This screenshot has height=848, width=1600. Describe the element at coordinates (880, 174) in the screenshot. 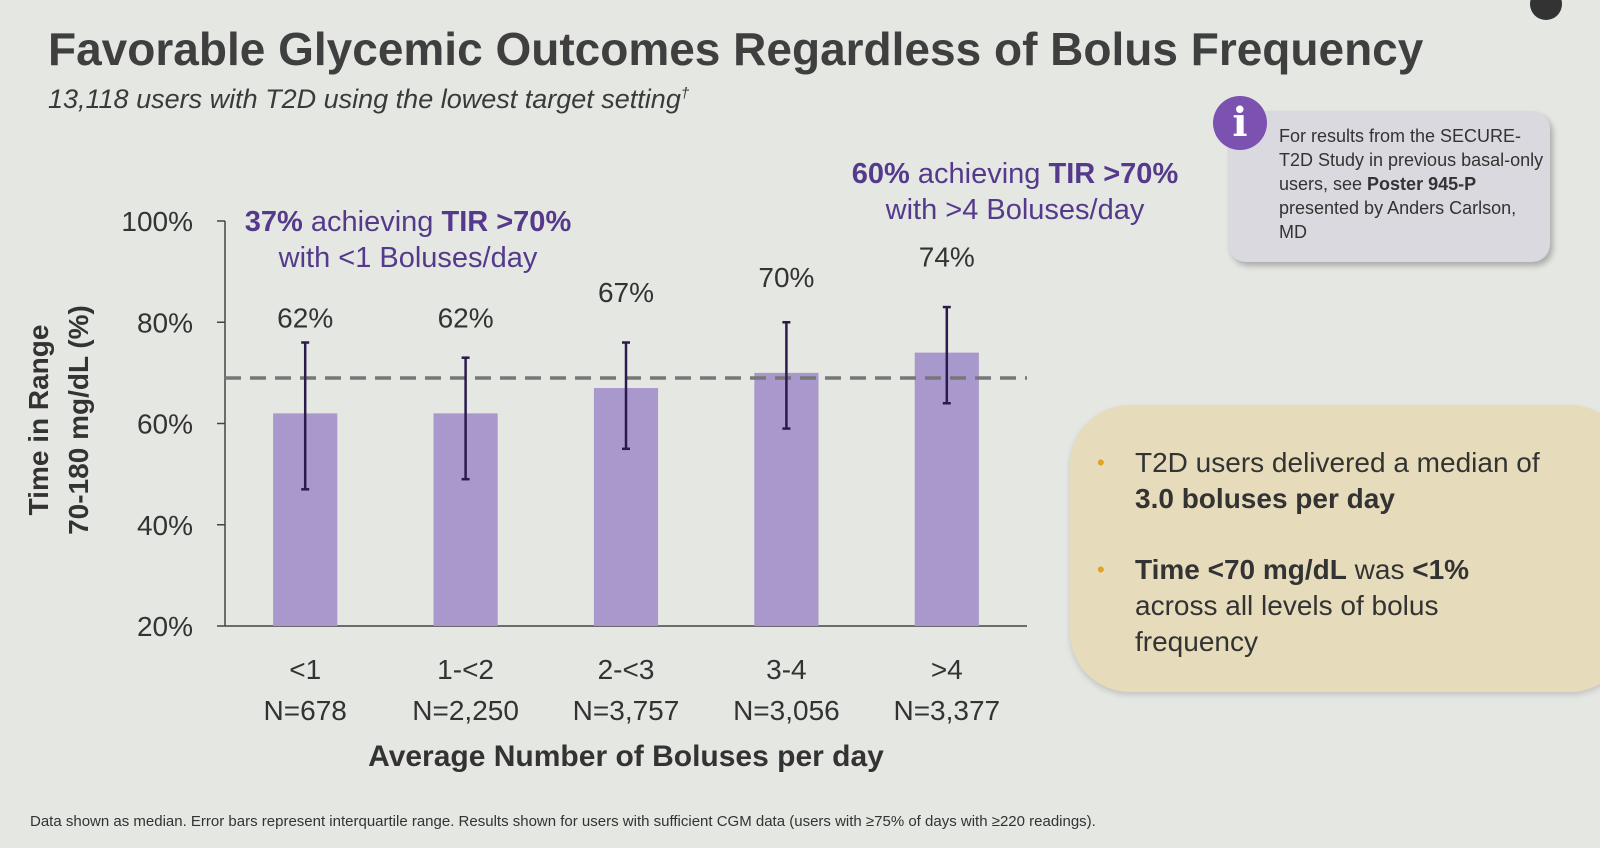

I see `annotation-run: 60%` at that location.